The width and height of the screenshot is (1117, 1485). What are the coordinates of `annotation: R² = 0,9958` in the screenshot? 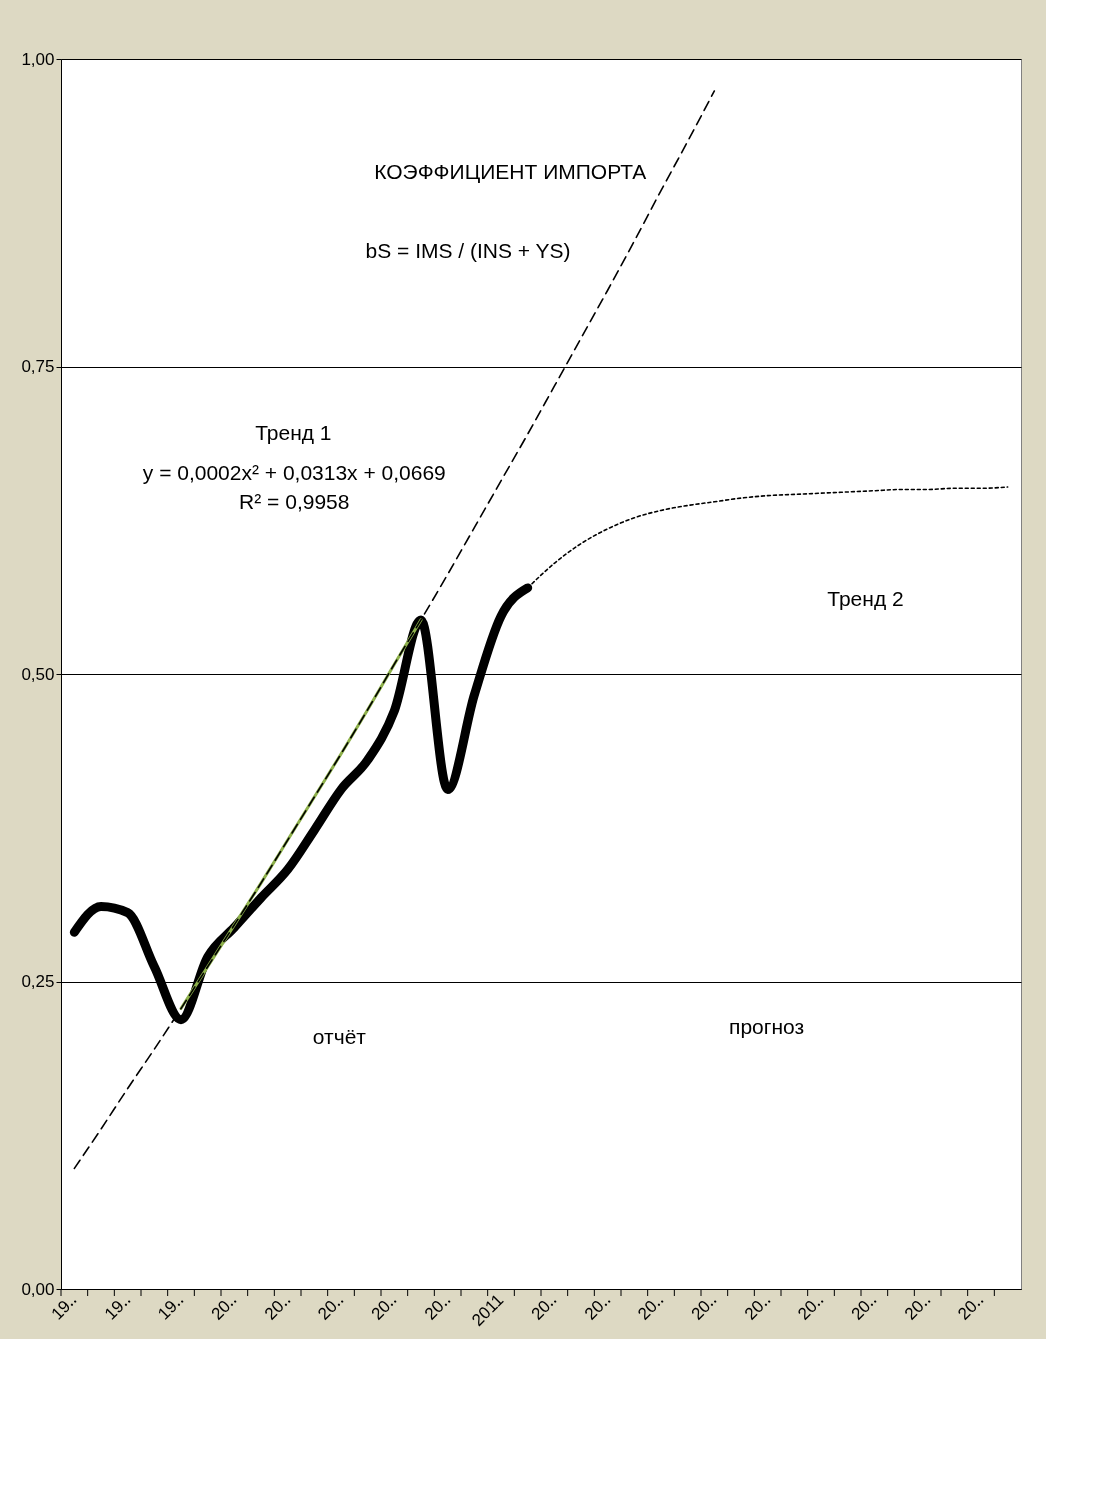 It's located at (294, 502).